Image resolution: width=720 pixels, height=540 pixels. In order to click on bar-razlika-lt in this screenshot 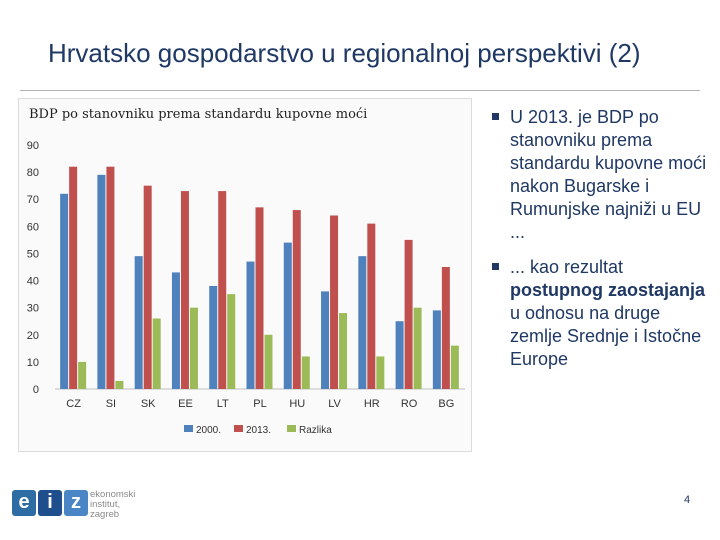, I will do `click(231, 341)`.